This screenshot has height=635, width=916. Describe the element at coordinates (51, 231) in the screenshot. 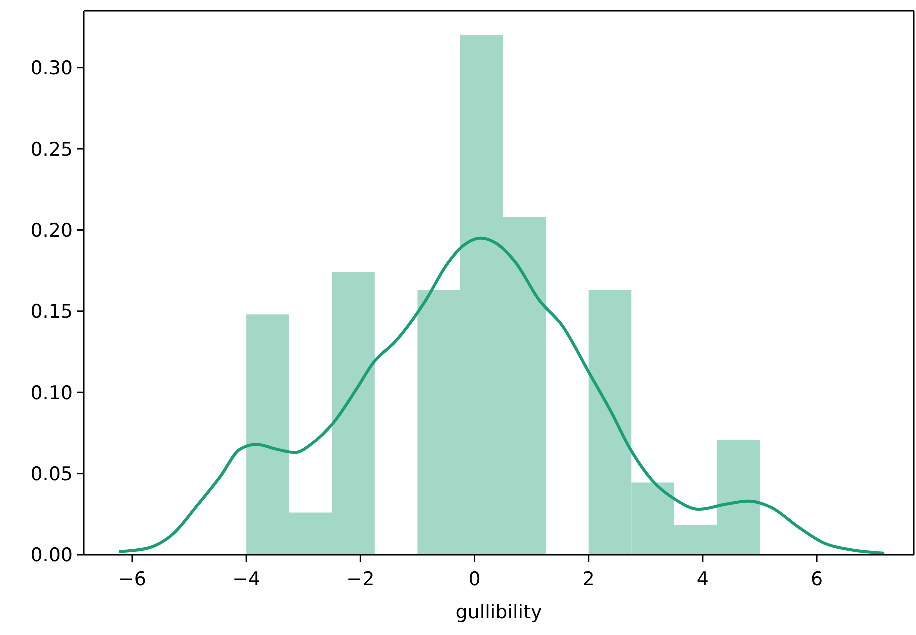

I see `y-tick-label: 0.20` at that location.